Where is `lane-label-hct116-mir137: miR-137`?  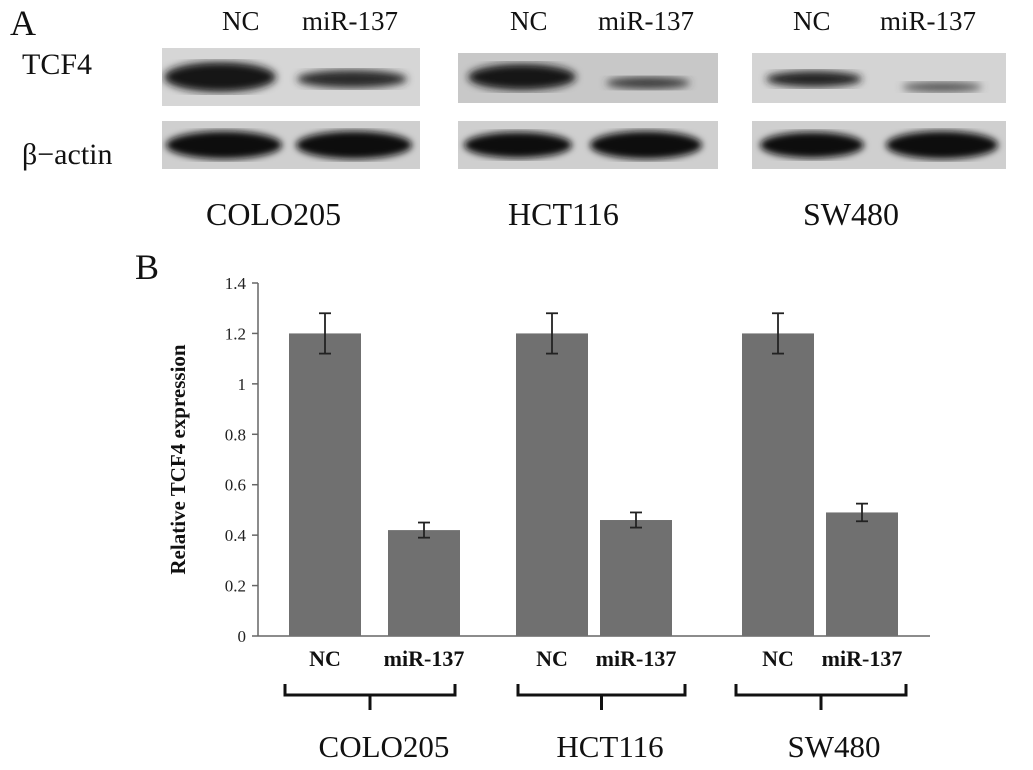
lane-label-hct116-mir137: miR-137 is located at coordinates (646, 21).